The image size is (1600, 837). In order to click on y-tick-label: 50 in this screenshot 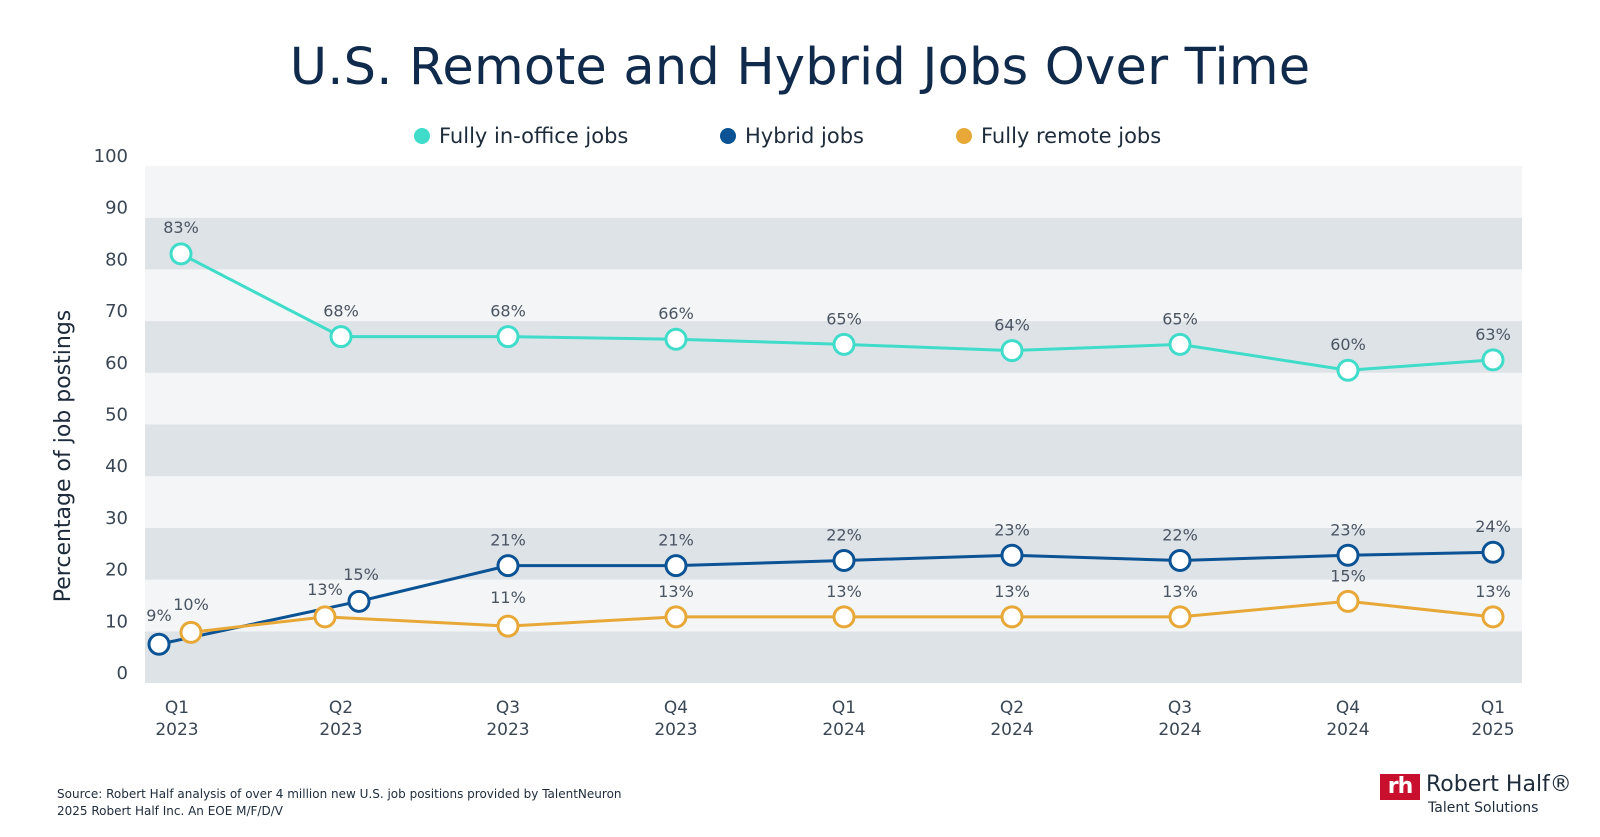, I will do `click(116, 415)`.